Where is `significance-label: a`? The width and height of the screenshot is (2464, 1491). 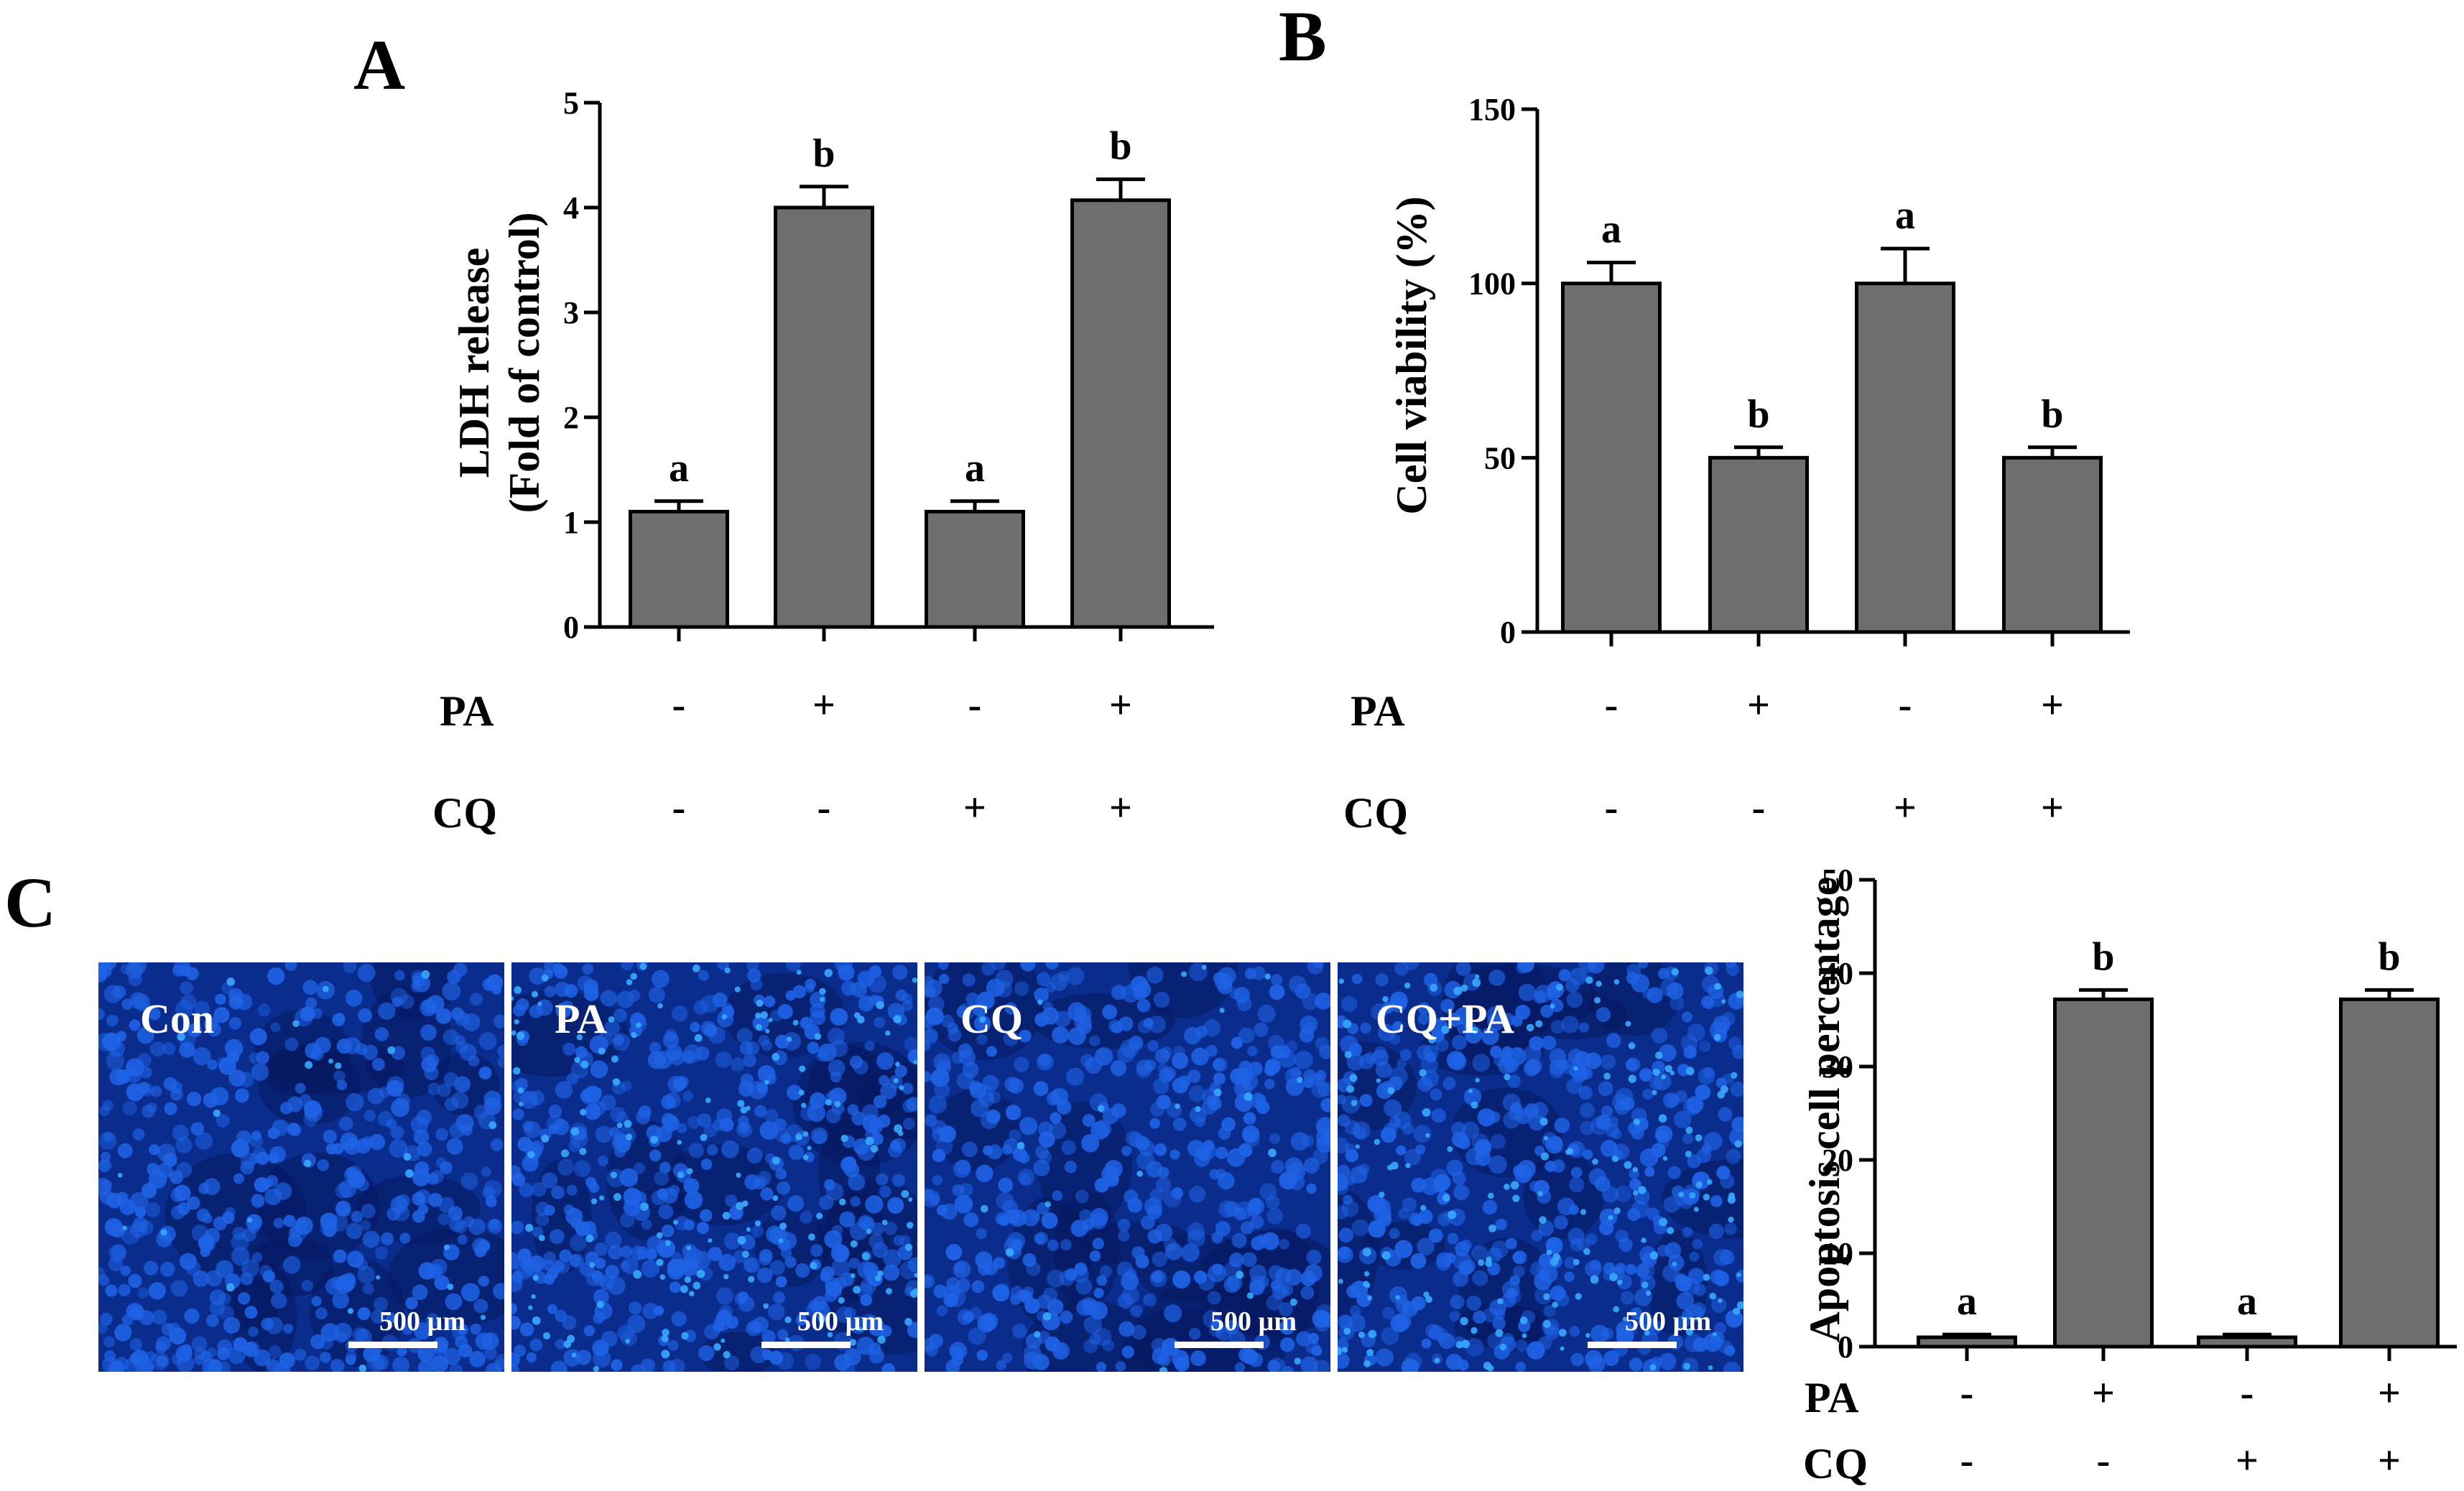 significance-label: a is located at coordinates (1905, 216).